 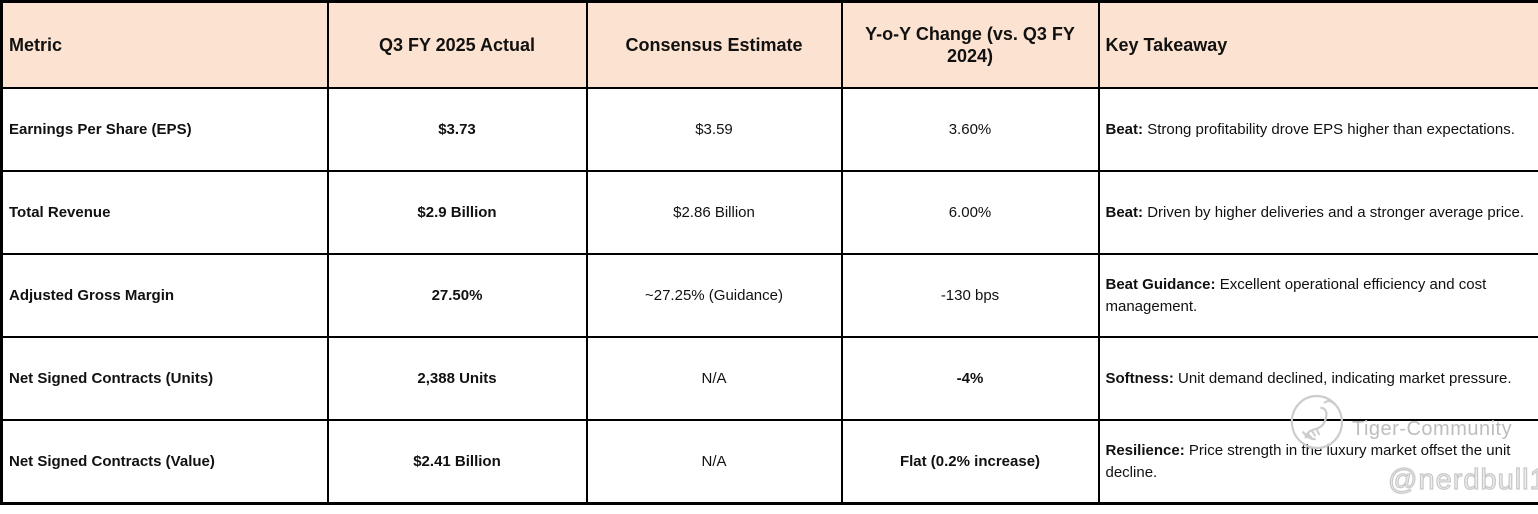 I want to click on takeaway-label: Beat Guidance:, so click(x=1160, y=284).